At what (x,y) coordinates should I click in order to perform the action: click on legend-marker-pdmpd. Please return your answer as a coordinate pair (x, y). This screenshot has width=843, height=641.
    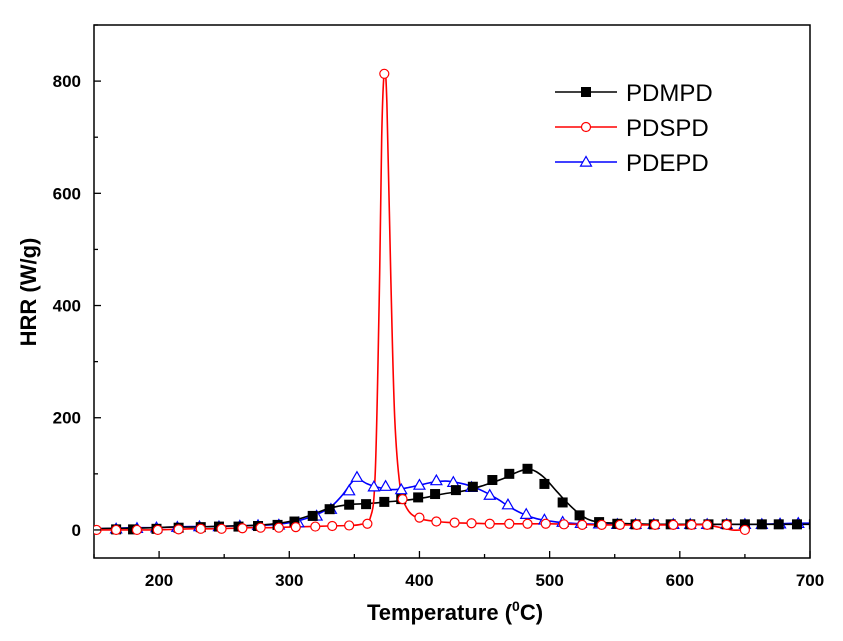
    Looking at the image, I should click on (586, 92).